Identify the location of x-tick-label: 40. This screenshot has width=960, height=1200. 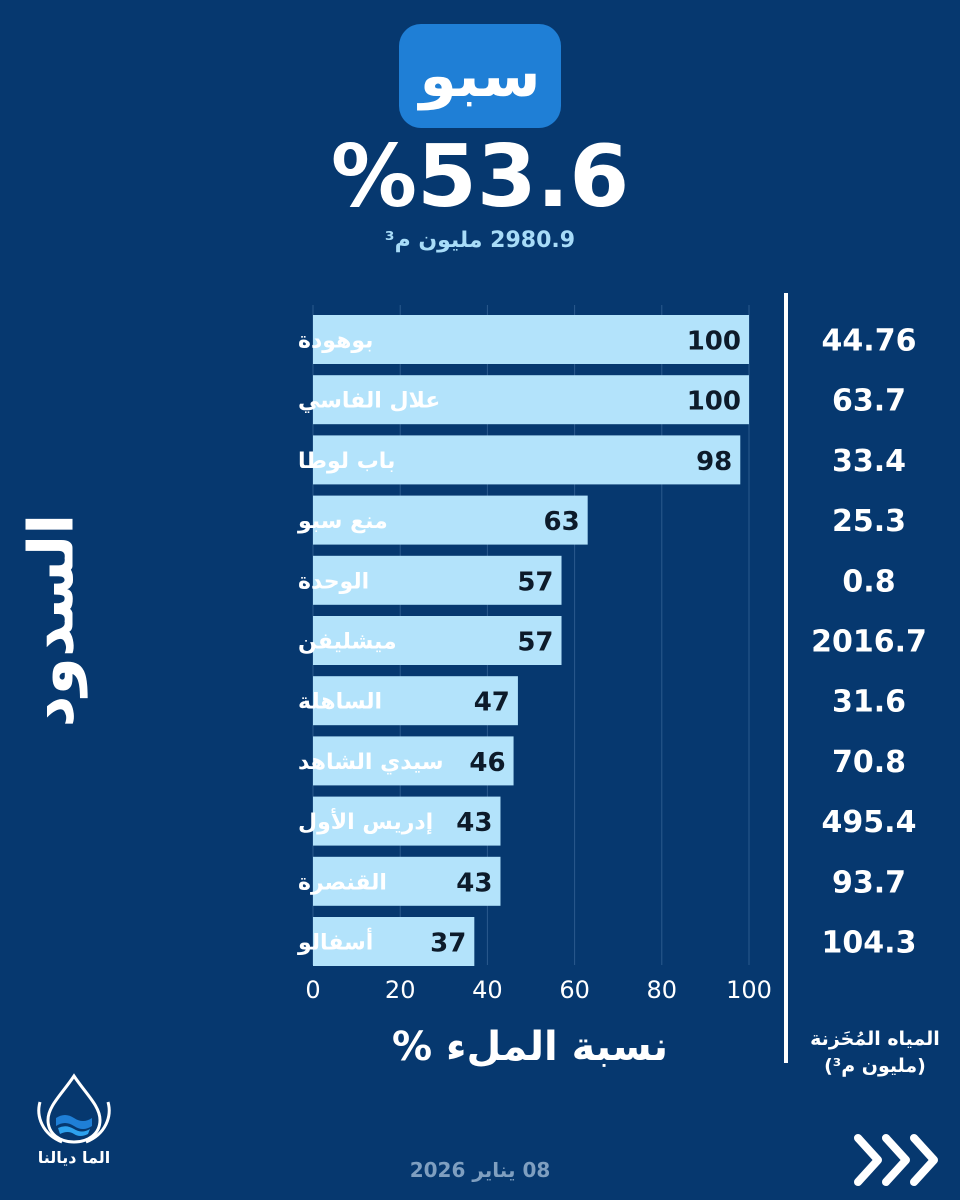
(487, 990).